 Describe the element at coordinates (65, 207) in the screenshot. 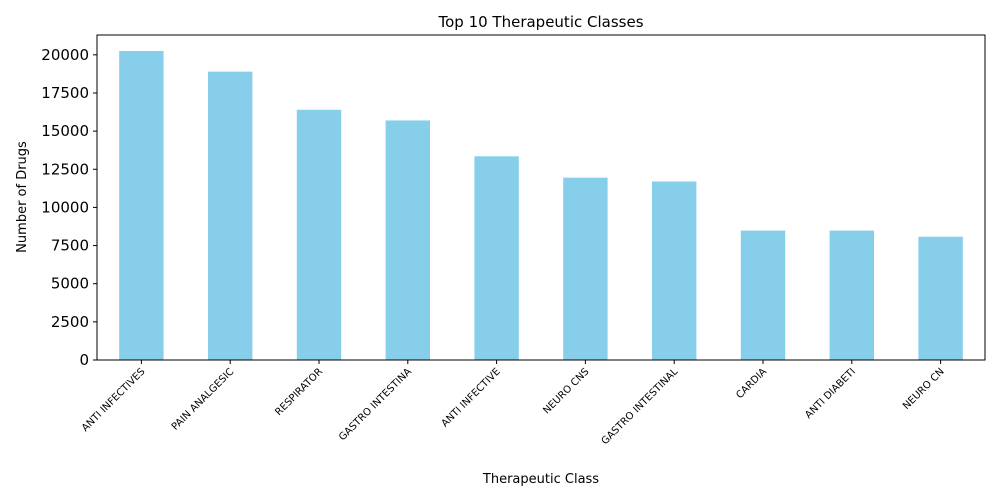

I see `y-tick-label-4: 10000` at that location.